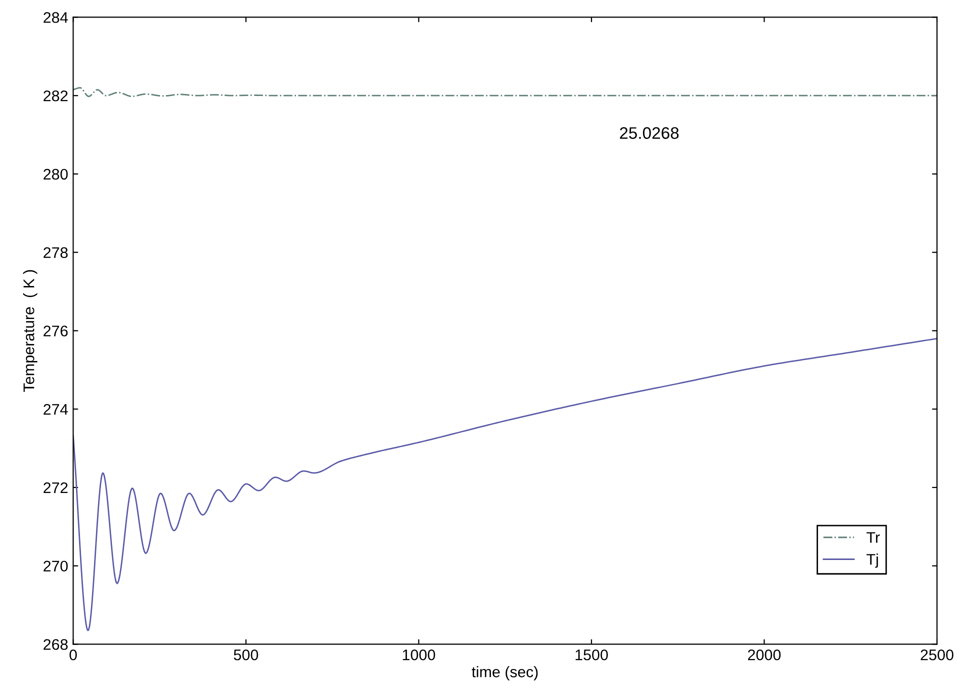  Describe the element at coordinates (73, 654) in the screenshot. I see `x-tick-label: 0` at that location.